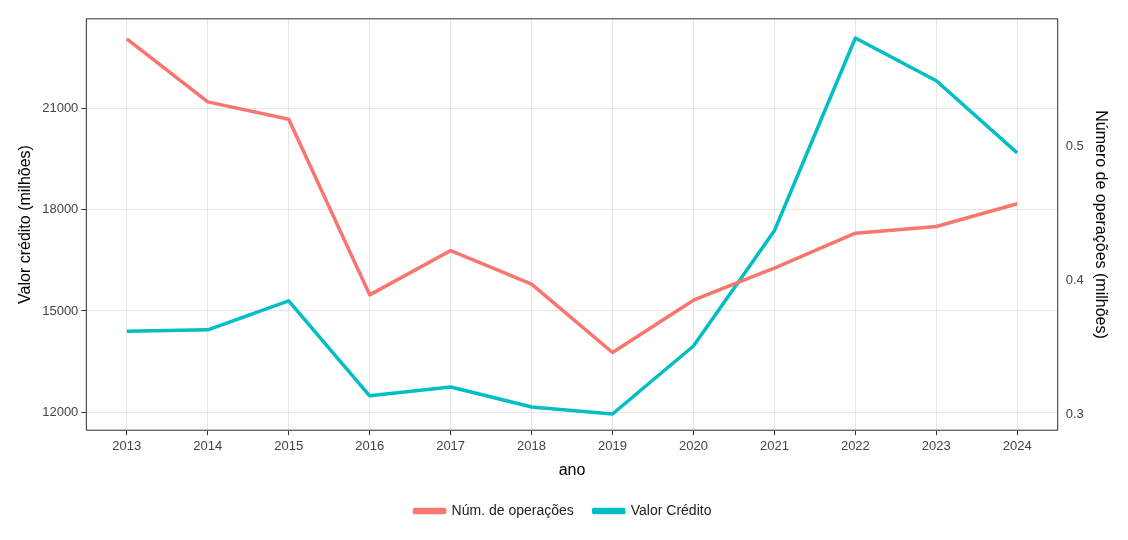 The image size is (1128, 540). What do you see at coordinates (127, 445) in the screenshot?
I see `x-tick-label: 2013` at bounding box center [127, 445].